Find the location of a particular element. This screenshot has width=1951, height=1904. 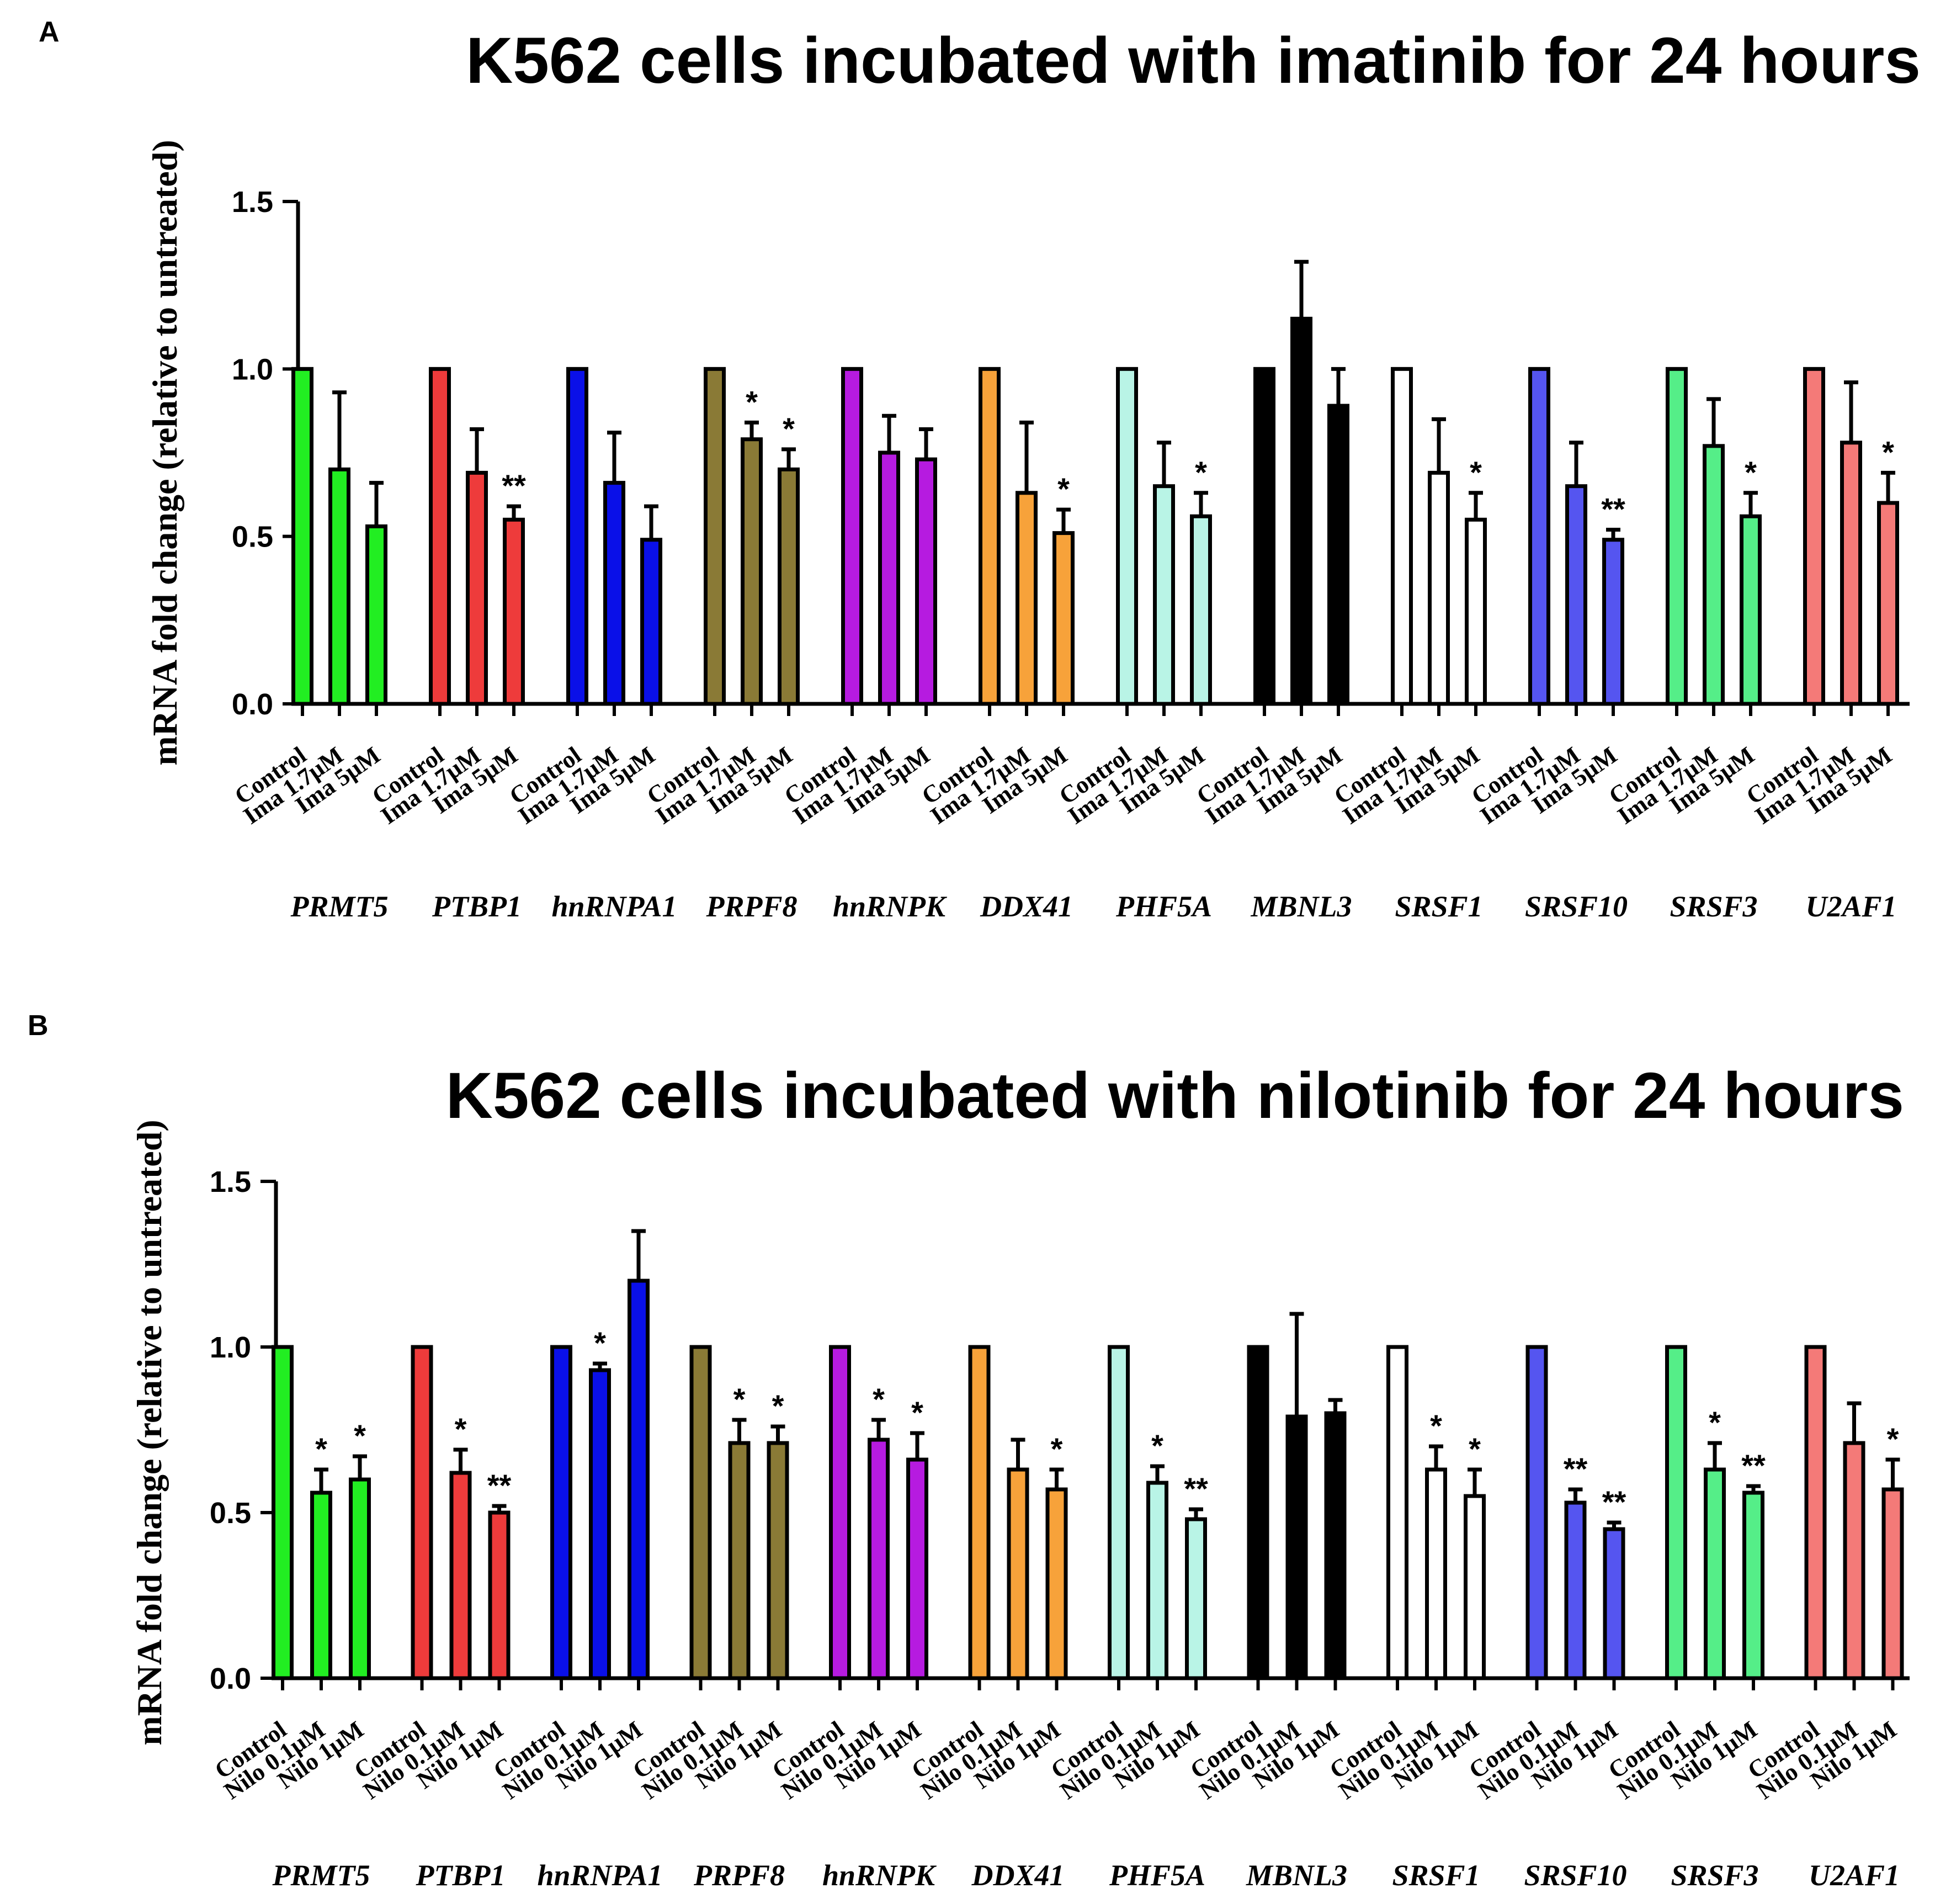

panel-letter: A is located at coordinates (49, 32).